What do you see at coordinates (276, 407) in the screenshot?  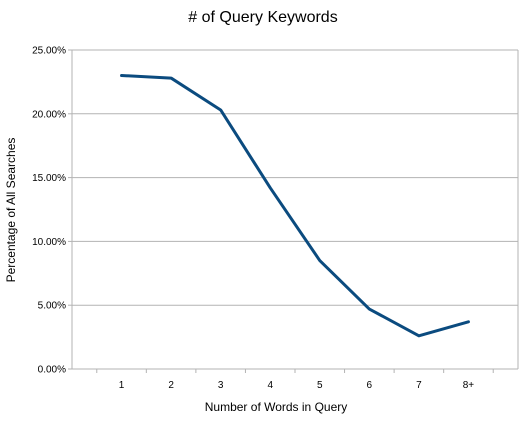 I see `x-axis-label: Number of Words in Query` at bounding box center [276, 407].